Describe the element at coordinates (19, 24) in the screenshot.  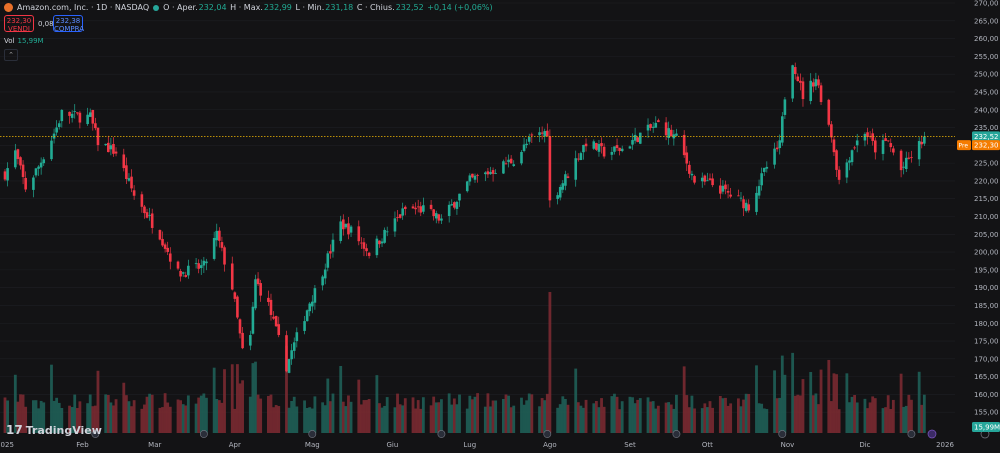
I see `sell-button: 232,30 VENDI` at that location.